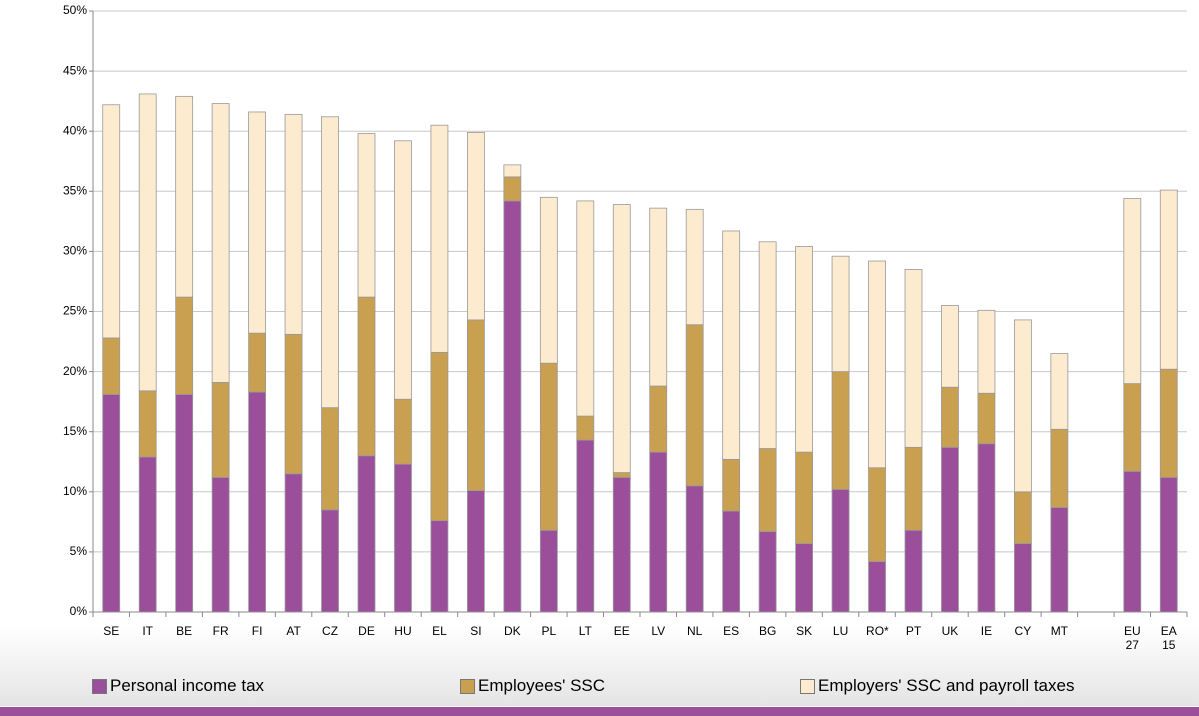 Image resolution: width=1199 pixels, height=716 pixels. I want to click on y-tick-label: 50%, so click(75, 10).